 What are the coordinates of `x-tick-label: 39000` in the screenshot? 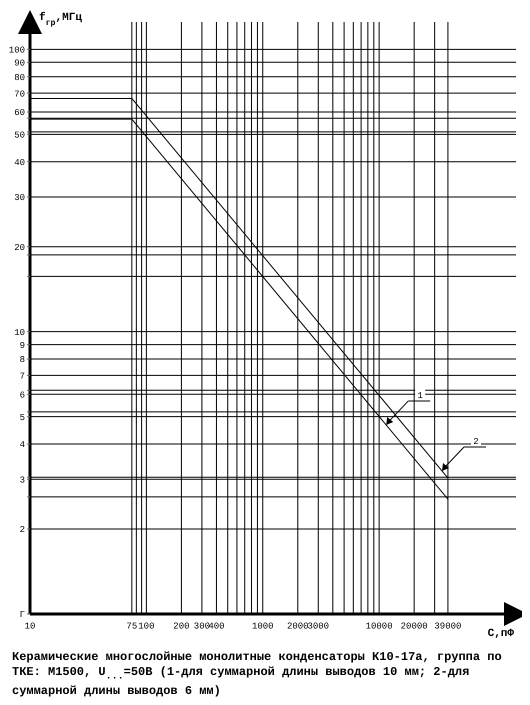 It's located at (448, 626).